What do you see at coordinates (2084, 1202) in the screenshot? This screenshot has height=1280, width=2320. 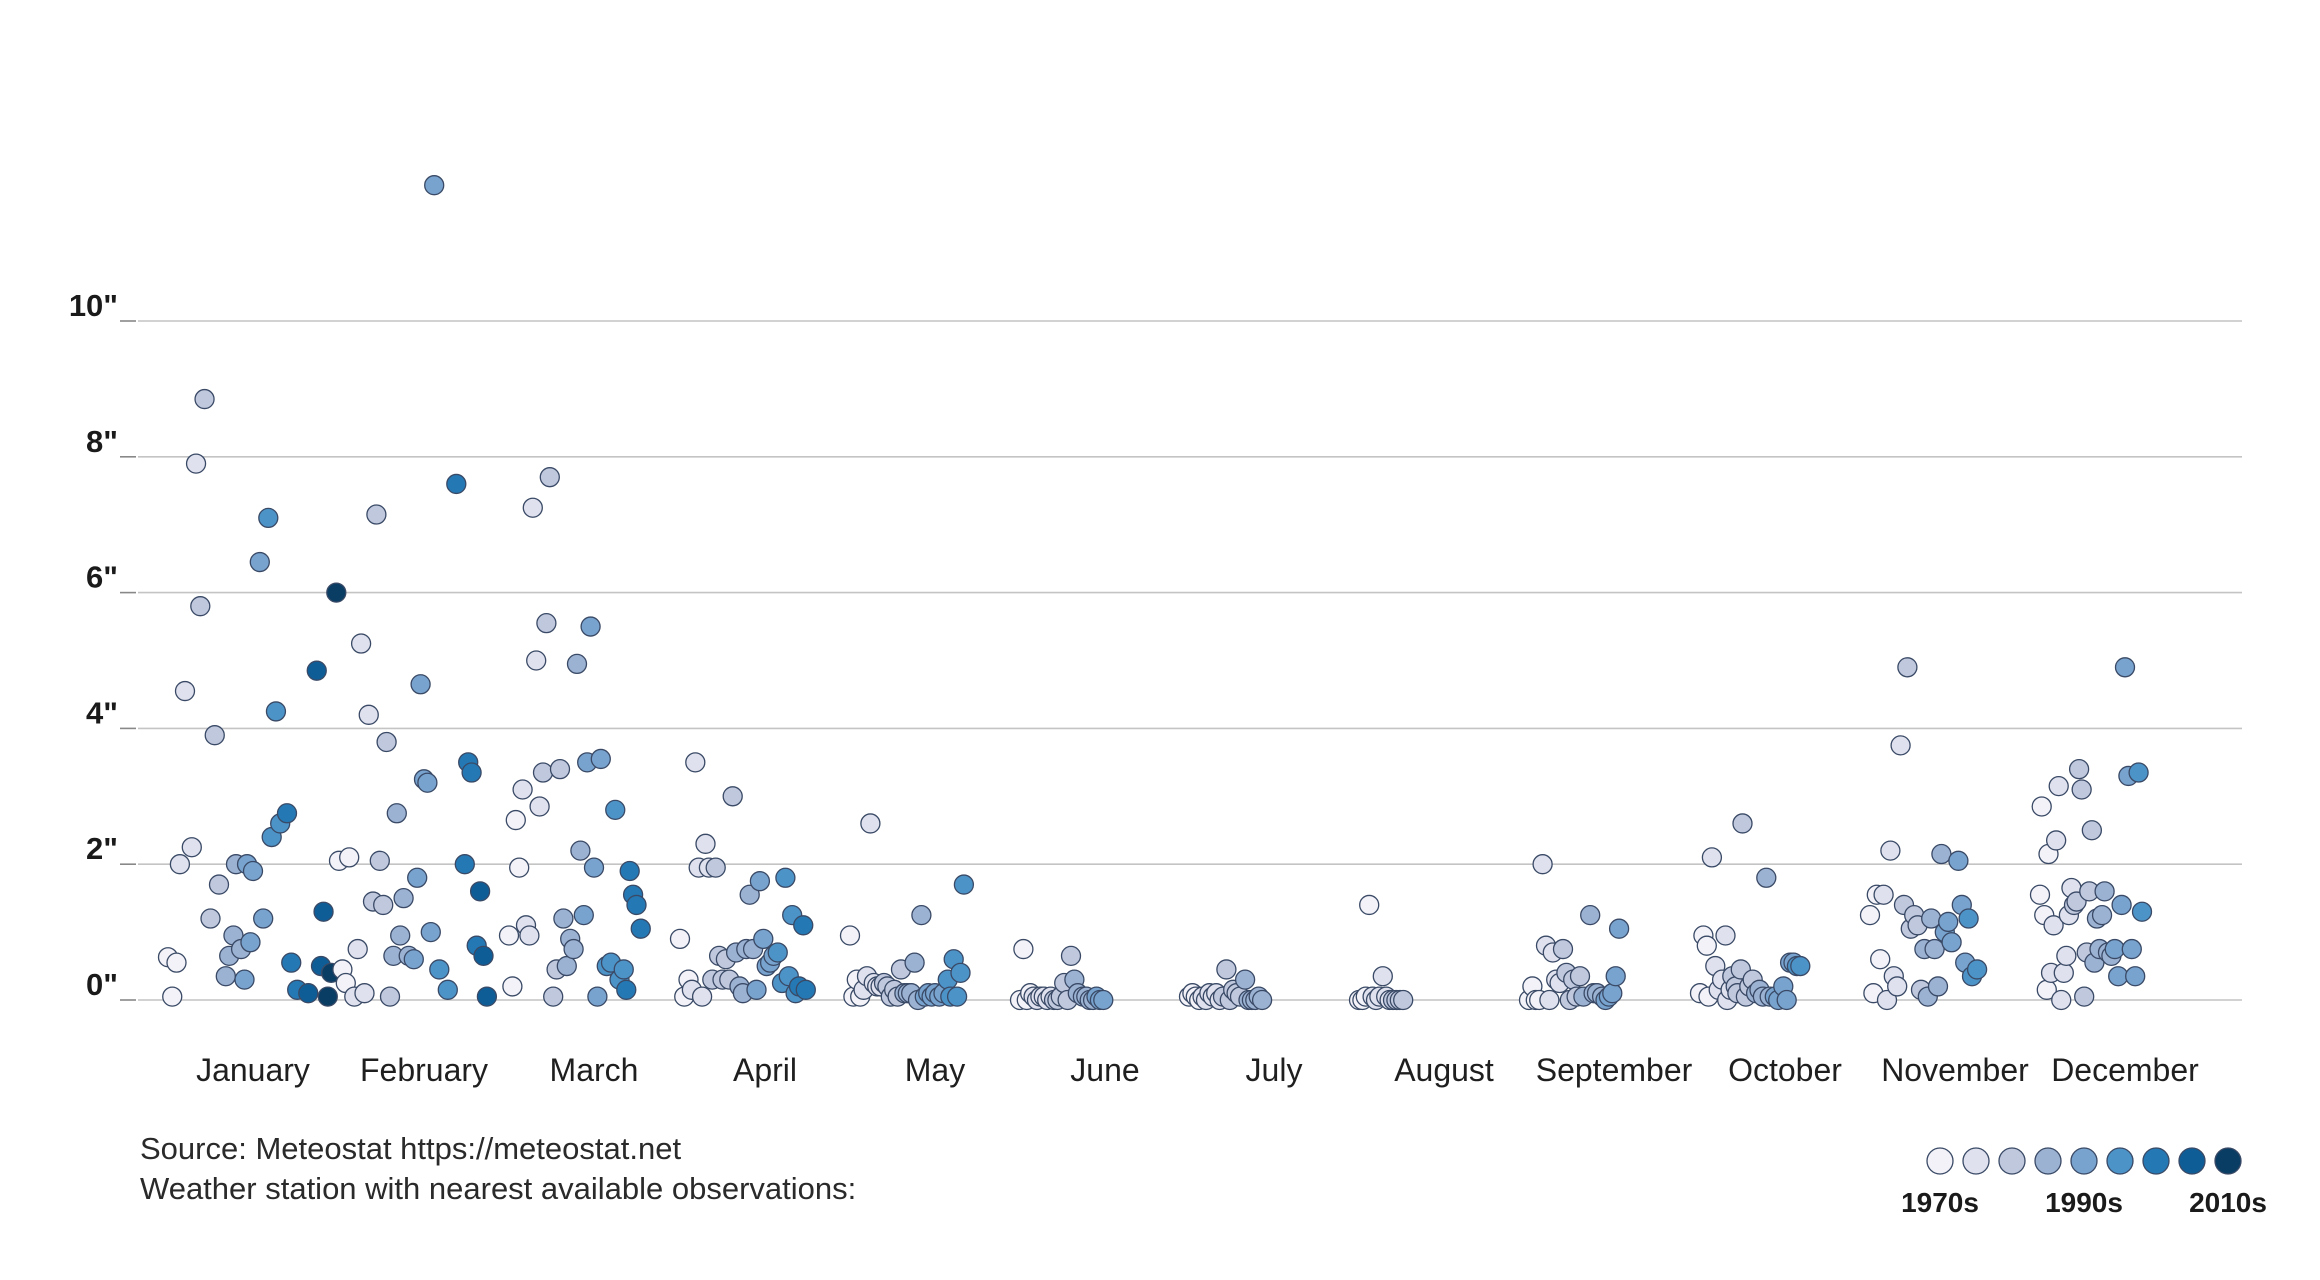 I see `legend-label: 1990s` at bounding box center [2084, 1202].